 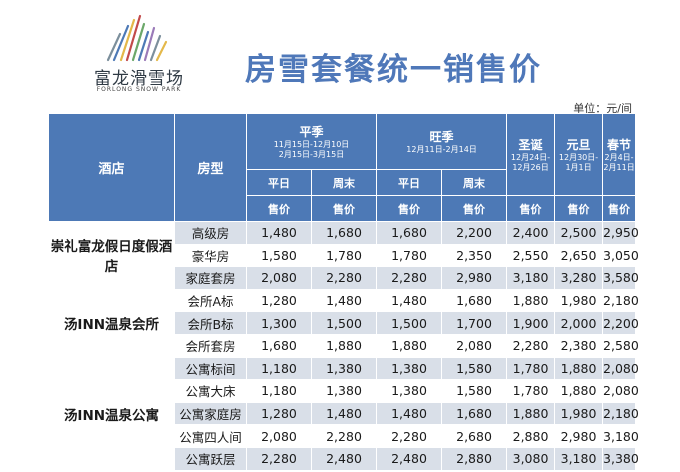 What do you see at coordinates (210, 345) in the screenshot?
I see `room-type-cell: 会所套房` at bounding box center [210, 345].